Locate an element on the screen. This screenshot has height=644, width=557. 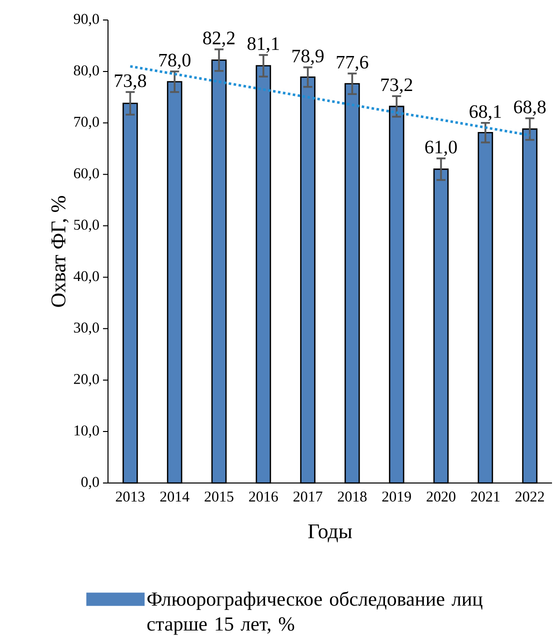
legend-label: Флюорографическое обследование лиц старше 15 лет, % is located at coordinates (314, 613).